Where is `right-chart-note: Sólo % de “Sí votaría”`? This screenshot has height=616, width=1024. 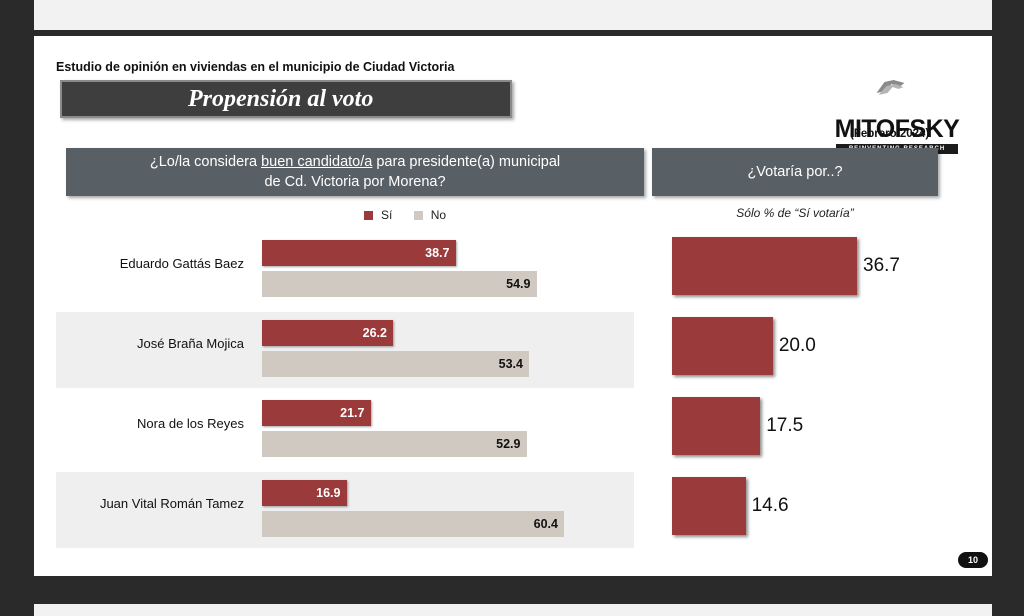
right-chart-note: Sólo % de “Sí votaría” is located at coordinates (795, 213).